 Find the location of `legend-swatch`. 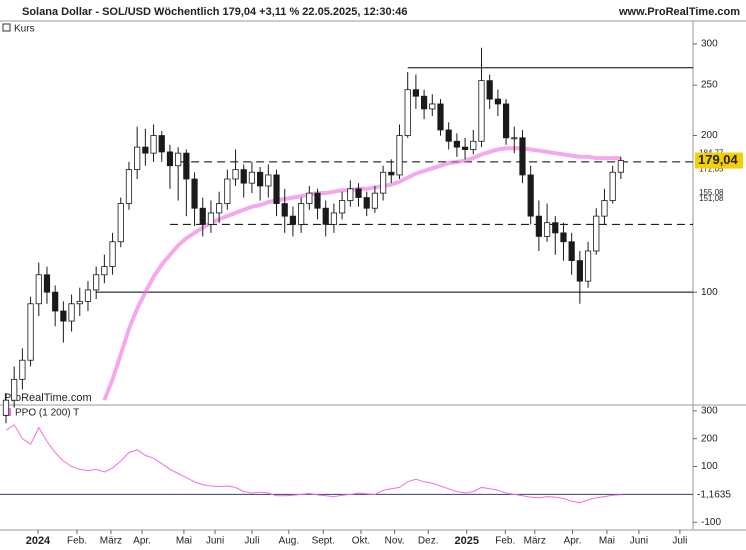

legend-swatch is located at coordinates (6, 27).